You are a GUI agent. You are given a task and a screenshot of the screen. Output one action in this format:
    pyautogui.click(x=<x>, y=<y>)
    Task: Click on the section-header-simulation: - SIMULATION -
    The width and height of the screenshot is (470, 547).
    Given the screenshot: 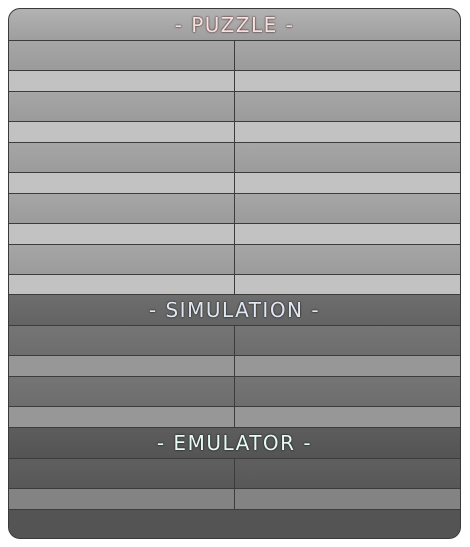 What is the action you would take?
    pyautogui.click(x=234, y=309)
    